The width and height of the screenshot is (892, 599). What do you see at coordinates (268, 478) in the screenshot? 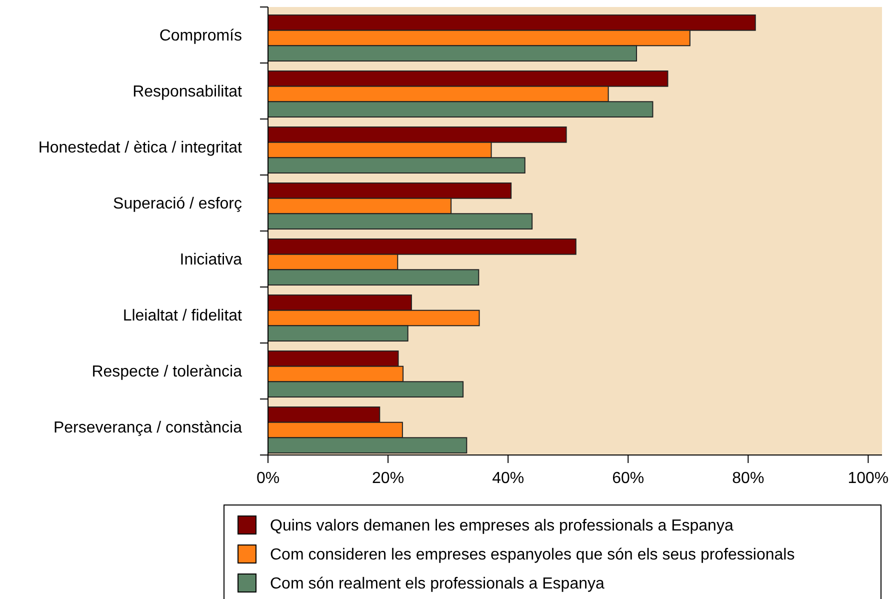
I see `x-tick-label: 0%` at bounding box center [268, 478].